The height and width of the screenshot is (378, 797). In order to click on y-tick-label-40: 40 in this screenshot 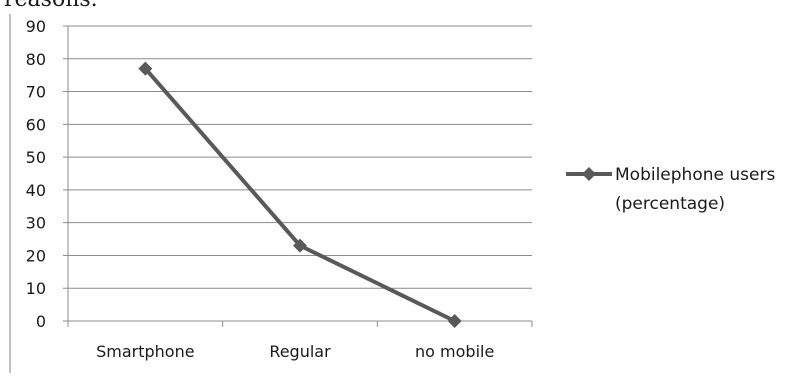, I will do `click(36, 190)`.